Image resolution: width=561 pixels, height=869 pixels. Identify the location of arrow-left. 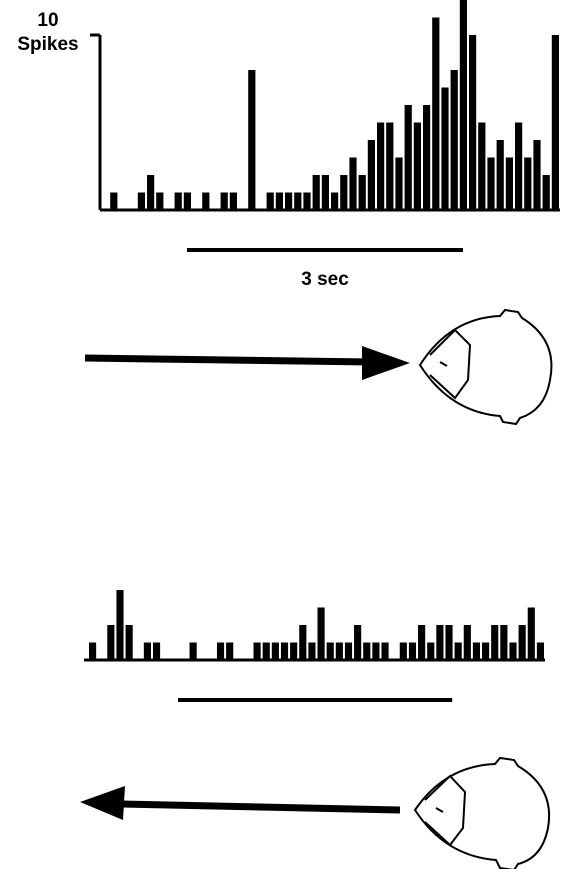
(240, 803).